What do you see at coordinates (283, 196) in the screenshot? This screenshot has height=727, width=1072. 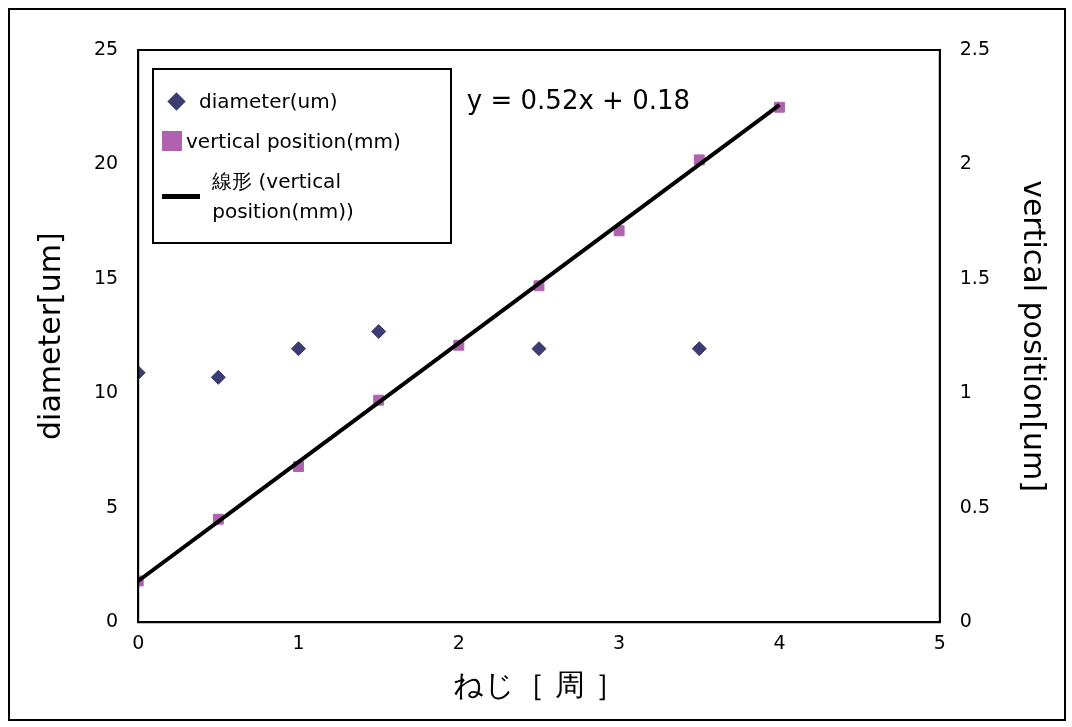 I see `legend-label: 線形 (vertical position(mm))` at bounding box center [283, 196].